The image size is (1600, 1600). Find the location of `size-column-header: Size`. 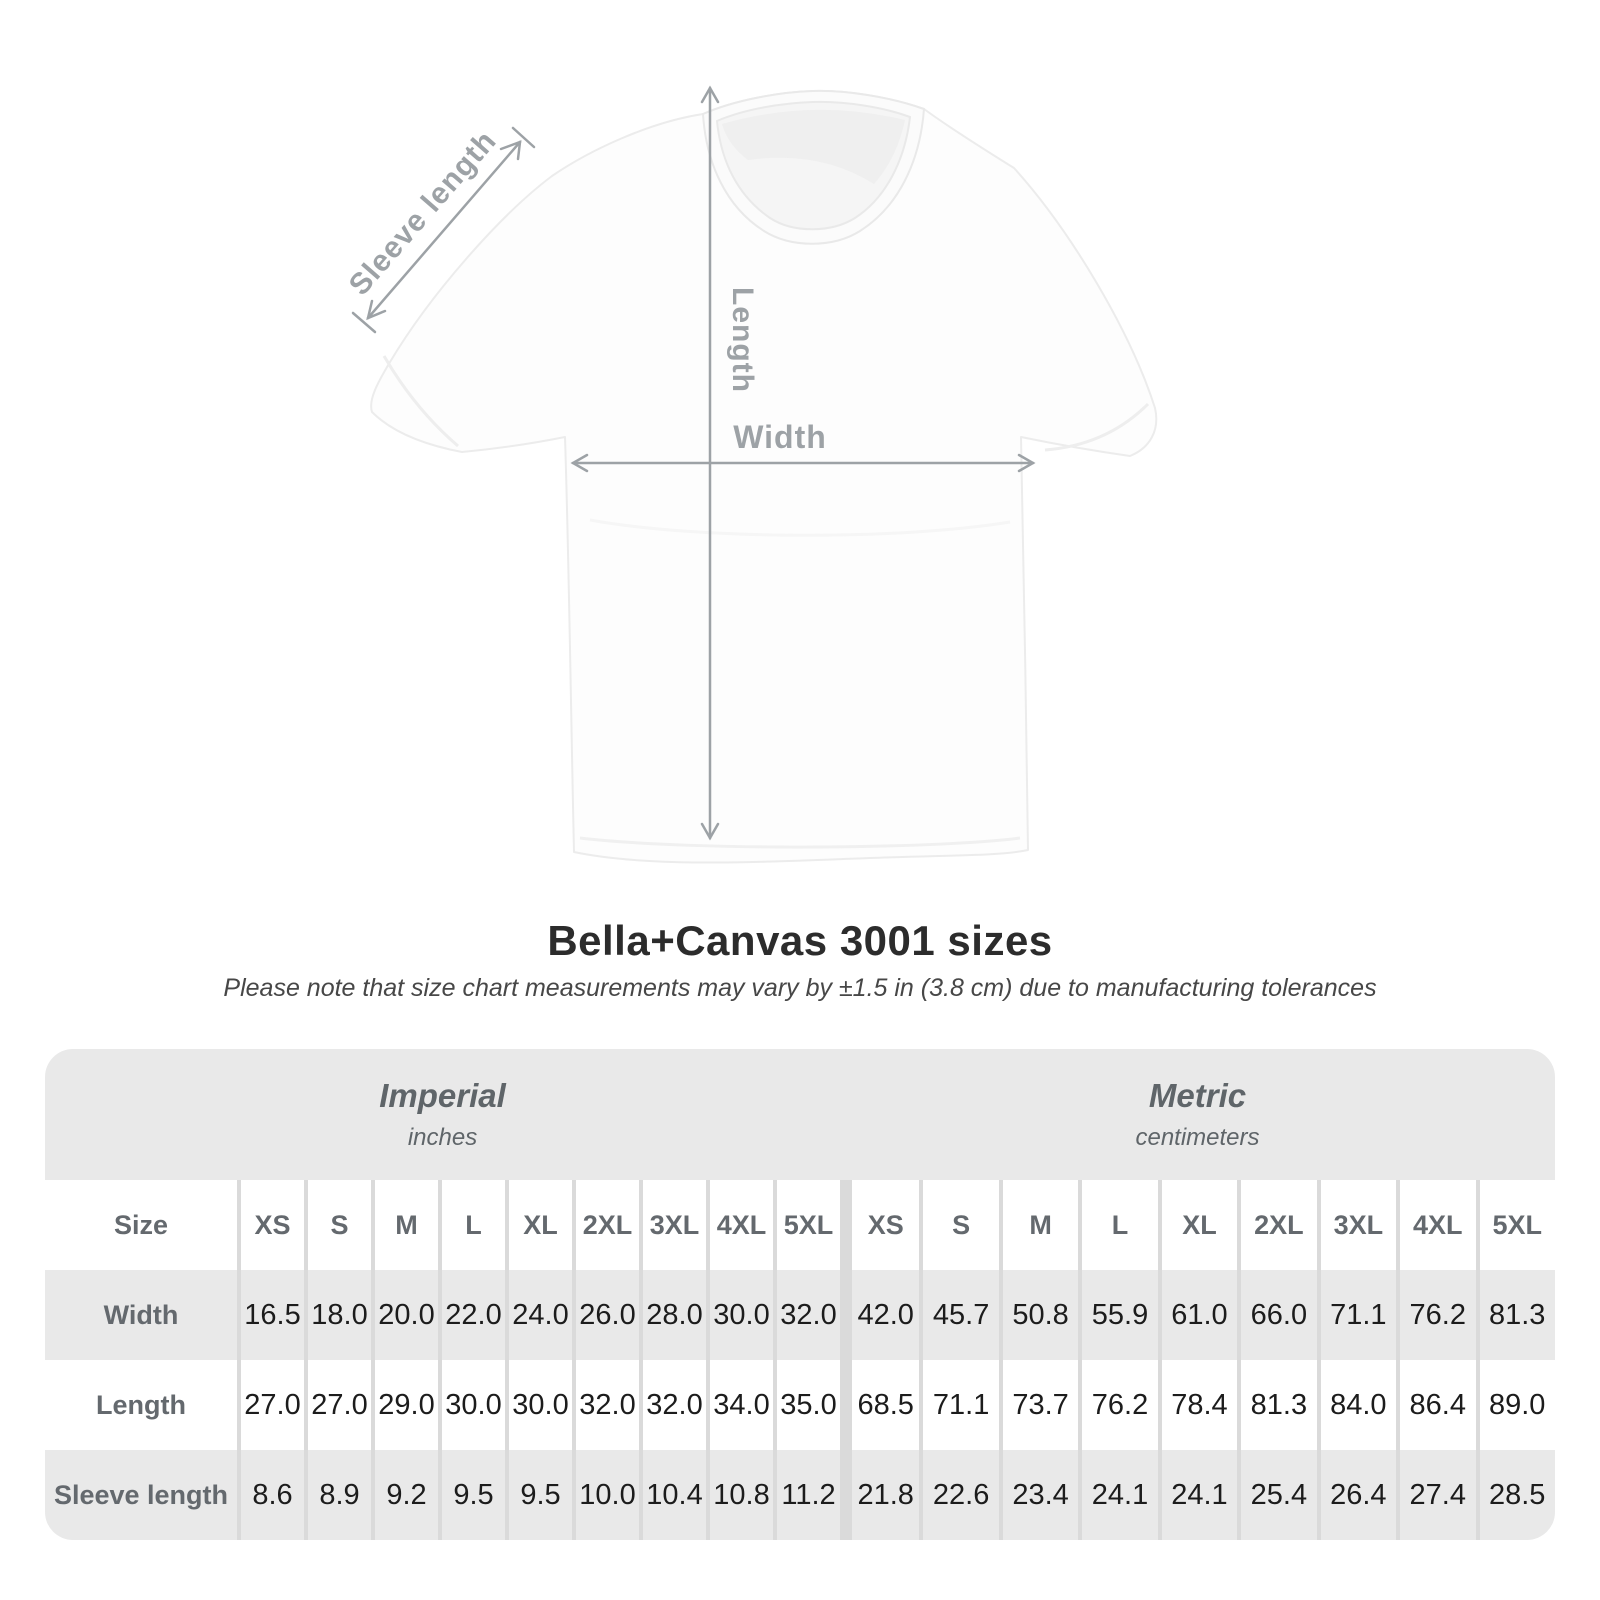

size-column-header: Size is located at coordinates (141, 1224).